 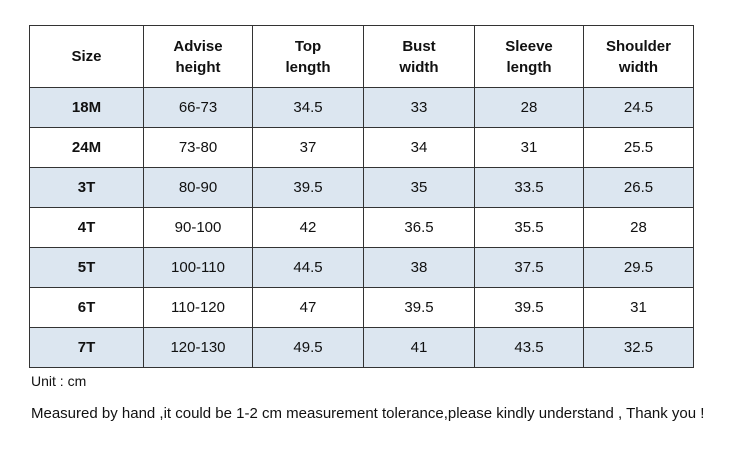 What do you see at coordinates (198, 46) in the screenshot?
I see `header-text: Advise` at bounding box center [198, 46].